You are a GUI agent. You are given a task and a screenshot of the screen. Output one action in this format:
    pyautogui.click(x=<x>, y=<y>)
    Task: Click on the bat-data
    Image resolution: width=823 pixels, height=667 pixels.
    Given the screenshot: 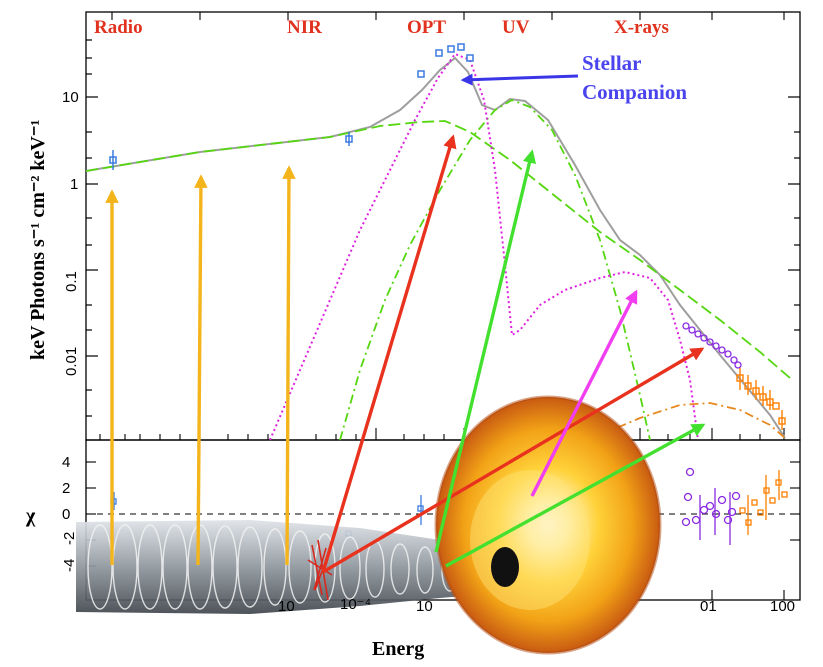 What is the action you would take?
    pyautogui.click(x=761, y=399)
    